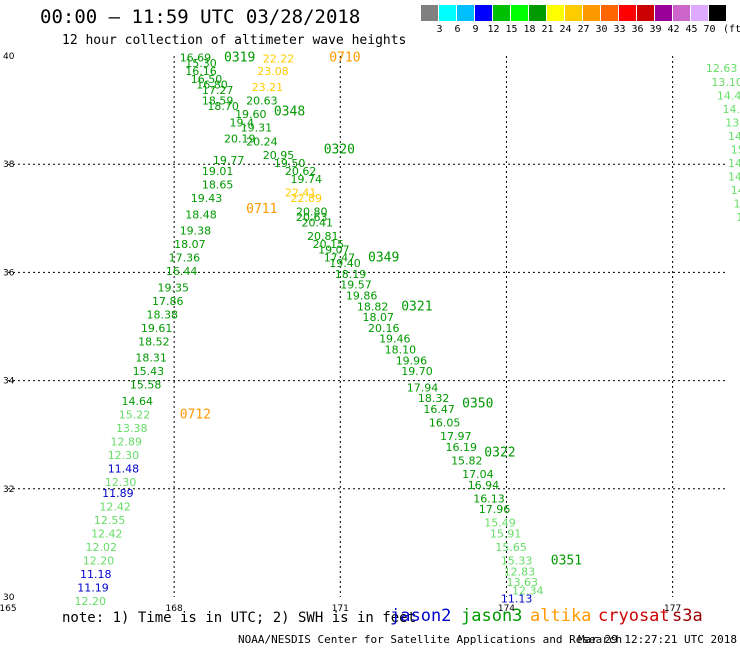 The image size is (740, 650). Describe the element at coordinates (395, 339) in the screenshot. I see `data-point-label: 19.46` at that location.